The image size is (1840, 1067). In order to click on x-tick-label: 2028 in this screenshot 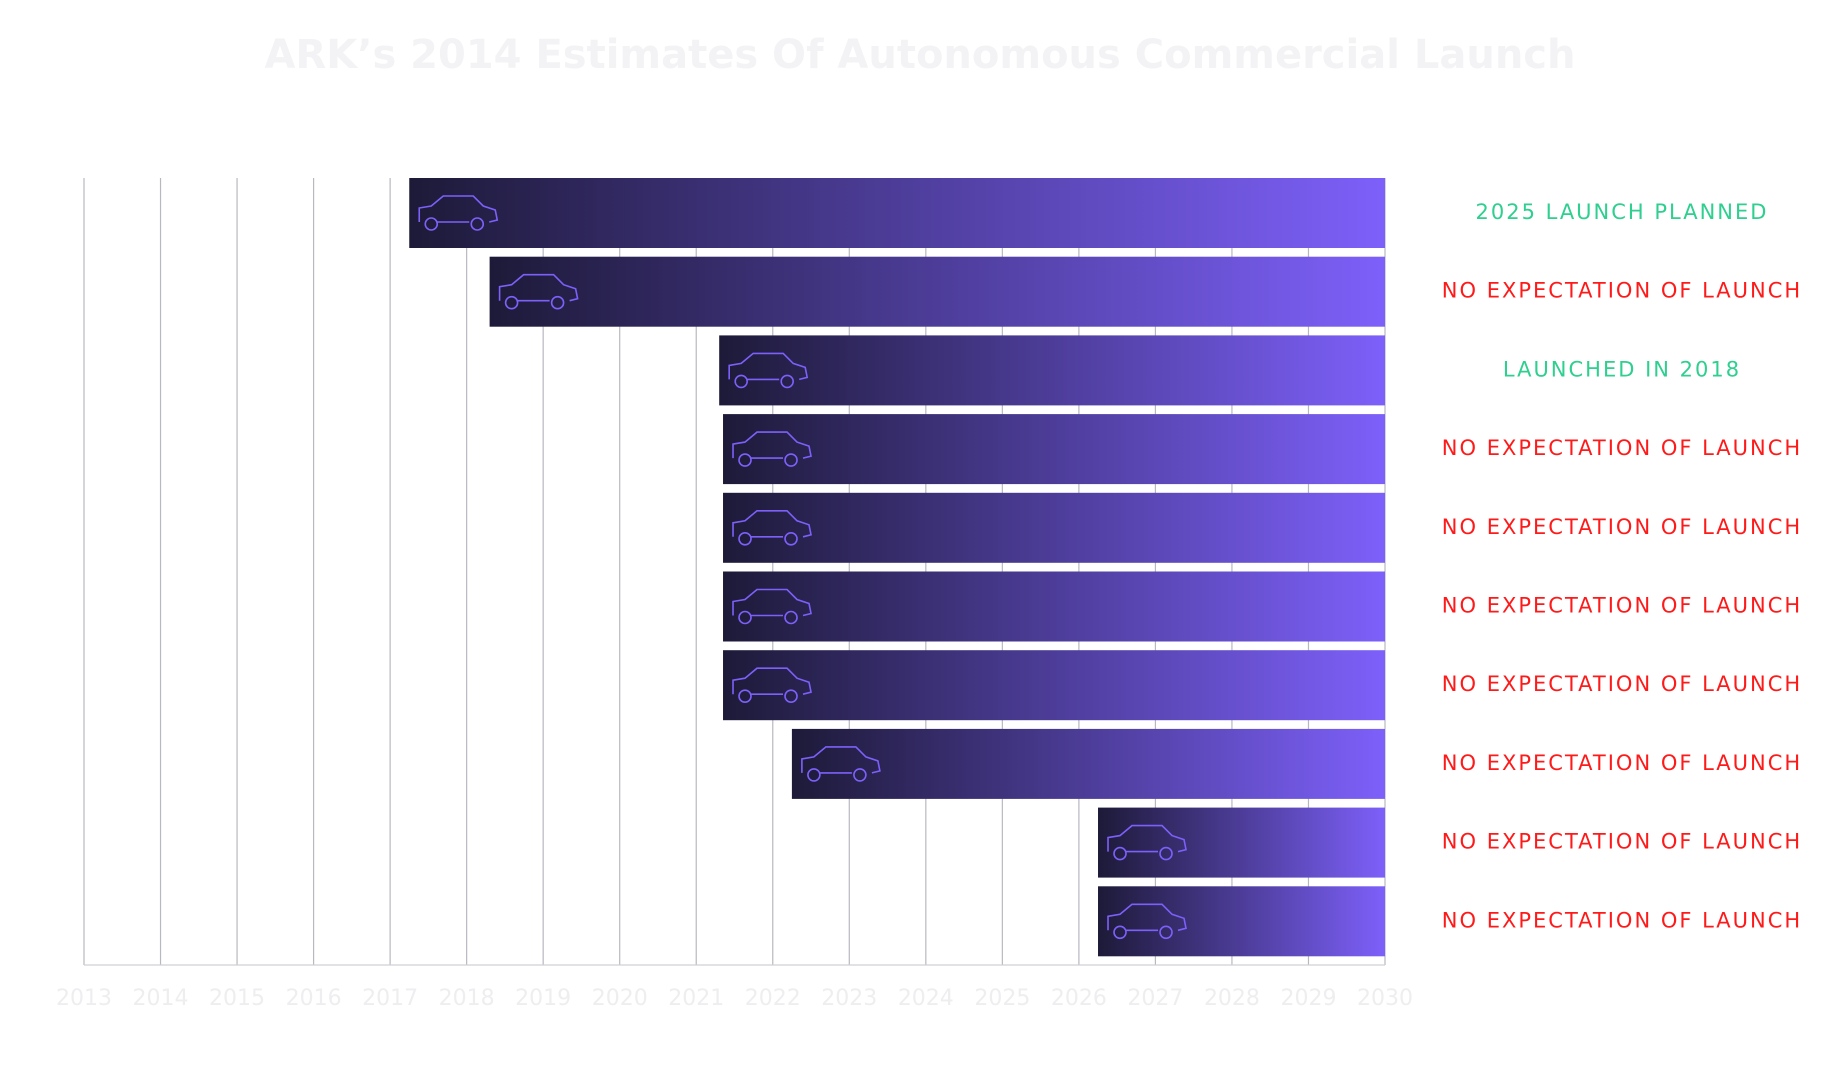, I will do `click(1232, 998)`.